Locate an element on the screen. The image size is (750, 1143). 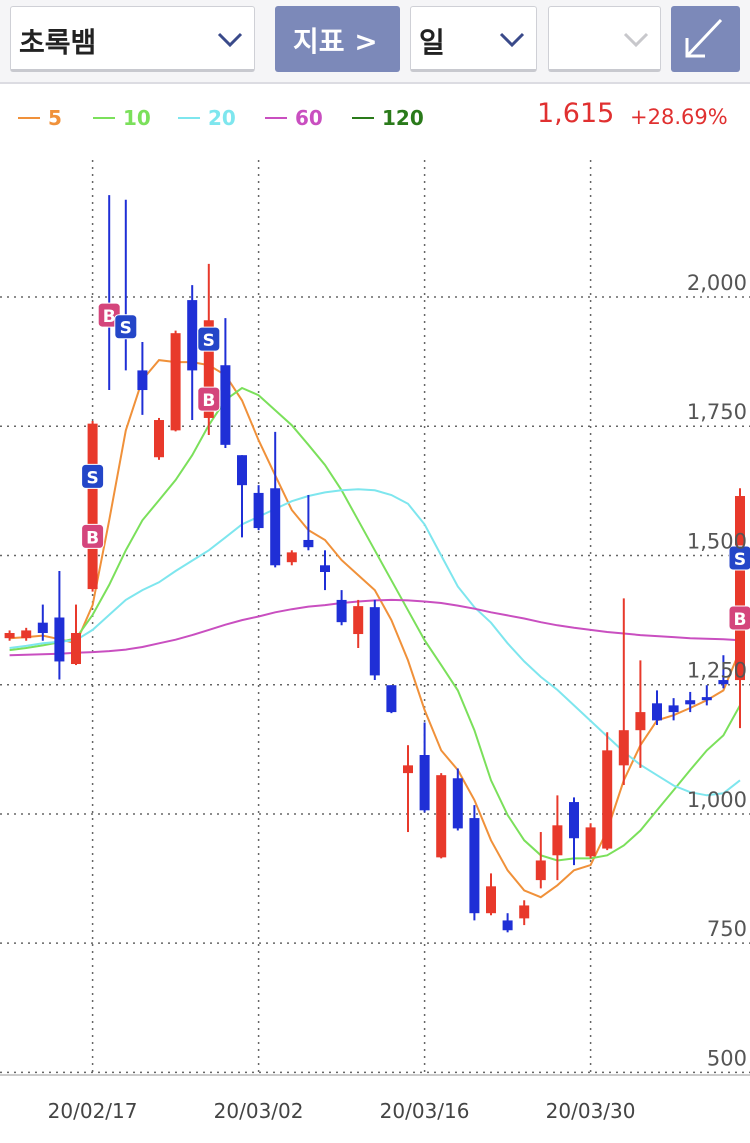
legend-label: 20 is located at coordinates (222, 118).